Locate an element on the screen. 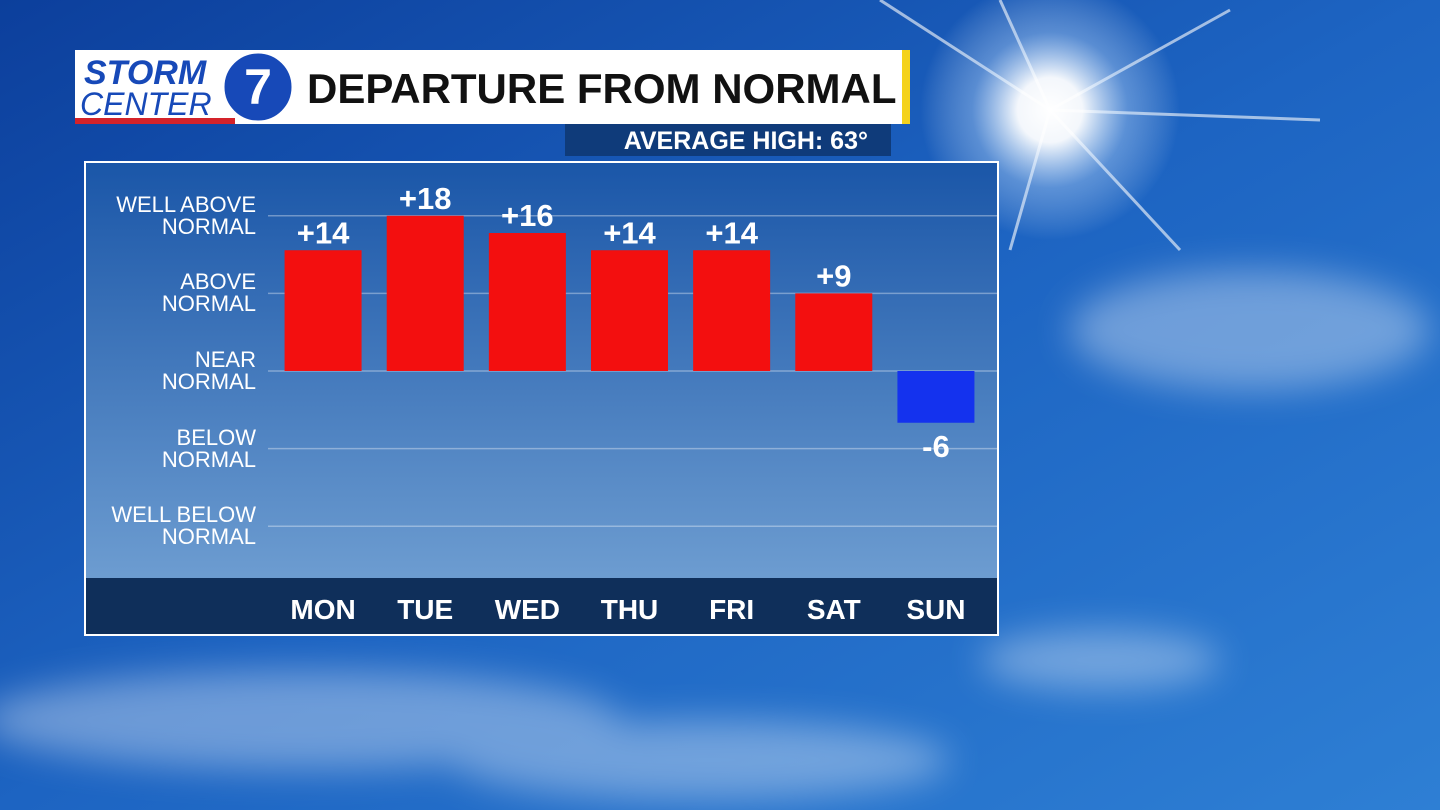 Image resolution: width=1440 pixels, height=810 pixels. subtitle-bar is located at coordinates (728, 140).